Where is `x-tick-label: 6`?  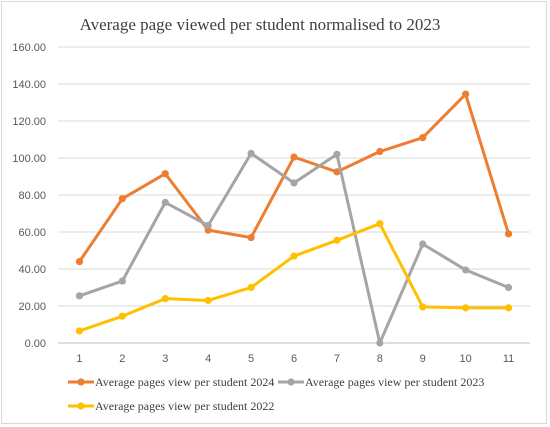 x-tick-label: 6 is located at coordinates (294, 359).